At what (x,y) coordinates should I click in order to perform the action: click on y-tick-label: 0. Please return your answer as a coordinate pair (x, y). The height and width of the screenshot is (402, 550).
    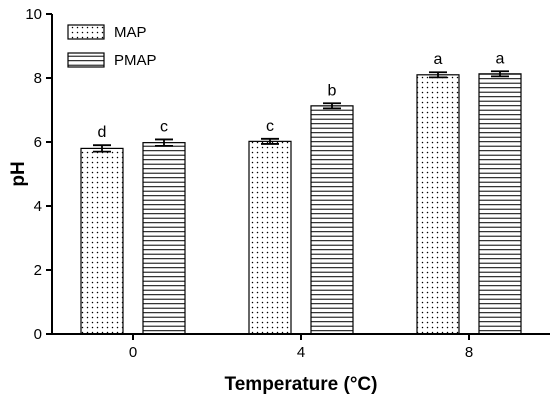
    Looking at the image, I should click on (38, 334).